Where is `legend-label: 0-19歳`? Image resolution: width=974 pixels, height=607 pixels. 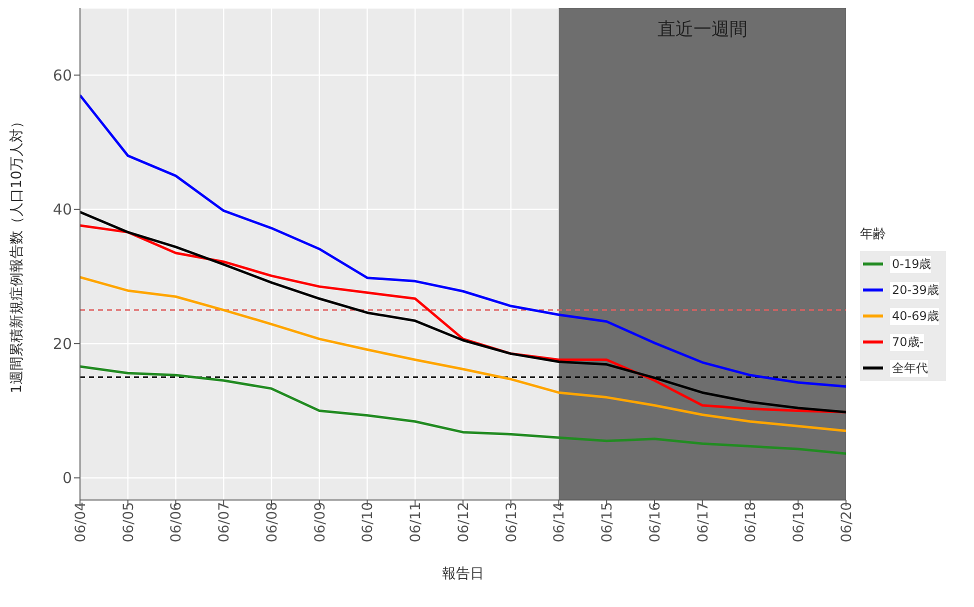 legend-label: 0-19歳 is located at coordinates (911, 264).